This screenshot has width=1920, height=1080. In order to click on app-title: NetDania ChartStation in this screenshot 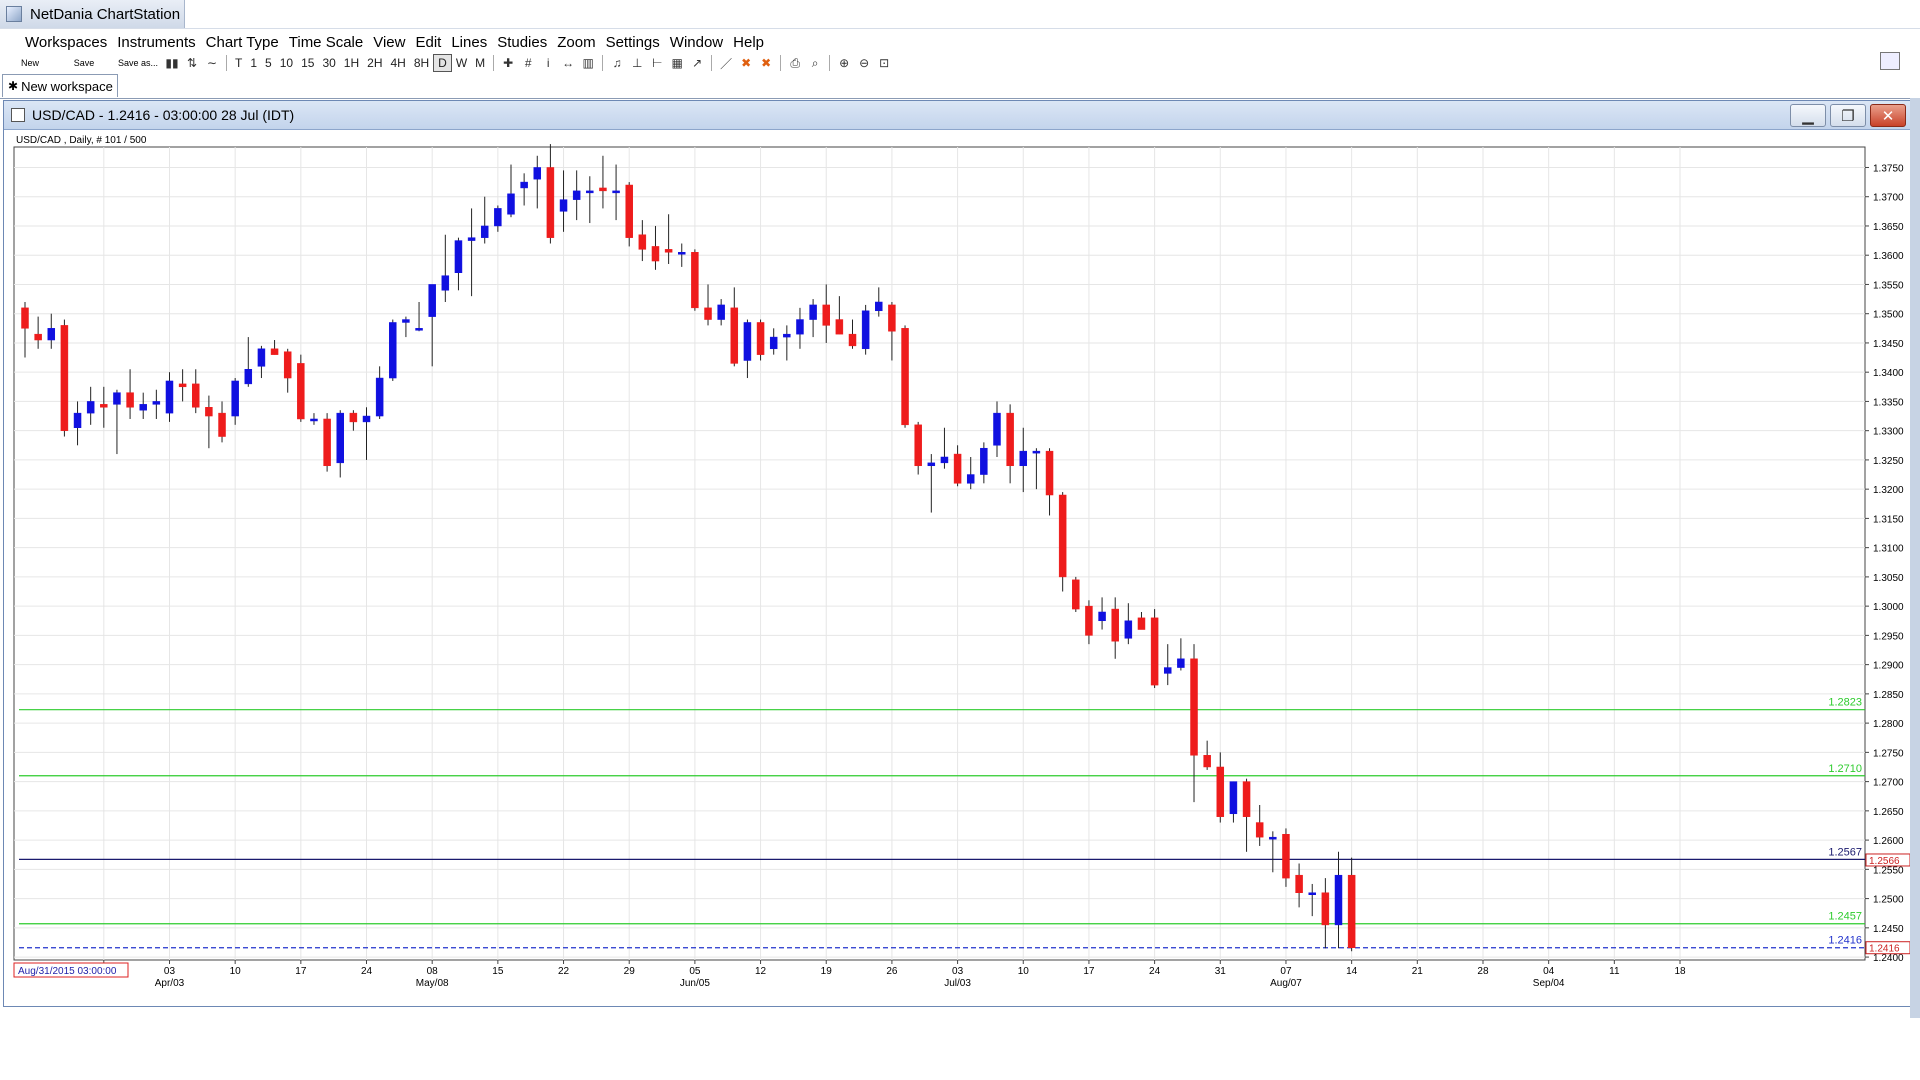, I will do `click(105, 14)`.